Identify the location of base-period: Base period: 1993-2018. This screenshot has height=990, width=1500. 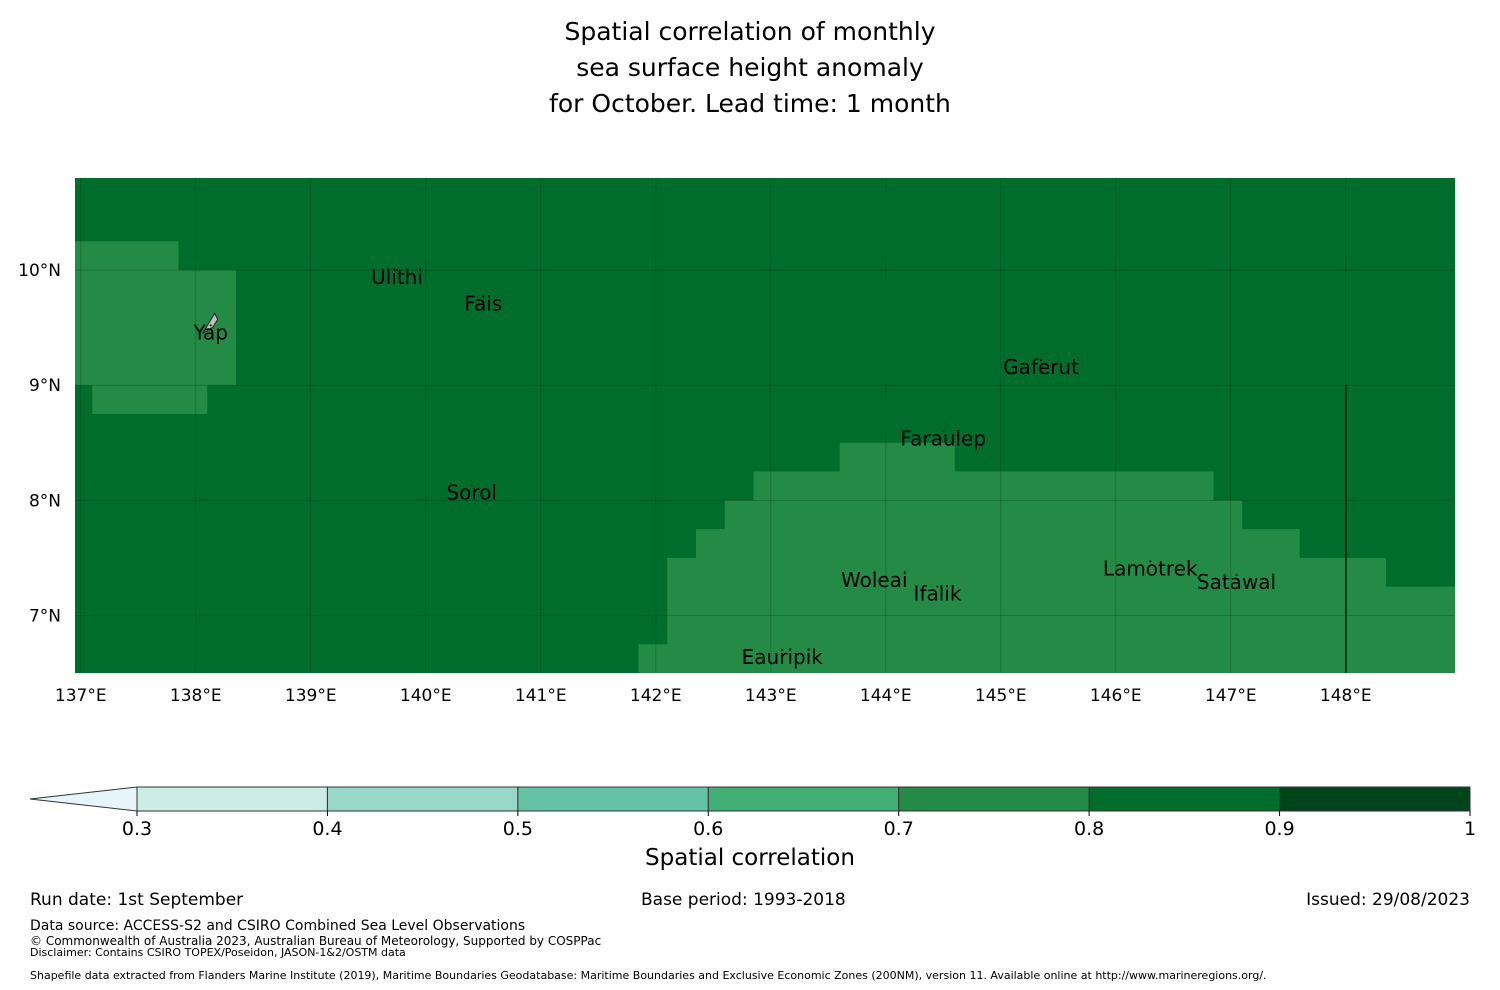
(743, 900).